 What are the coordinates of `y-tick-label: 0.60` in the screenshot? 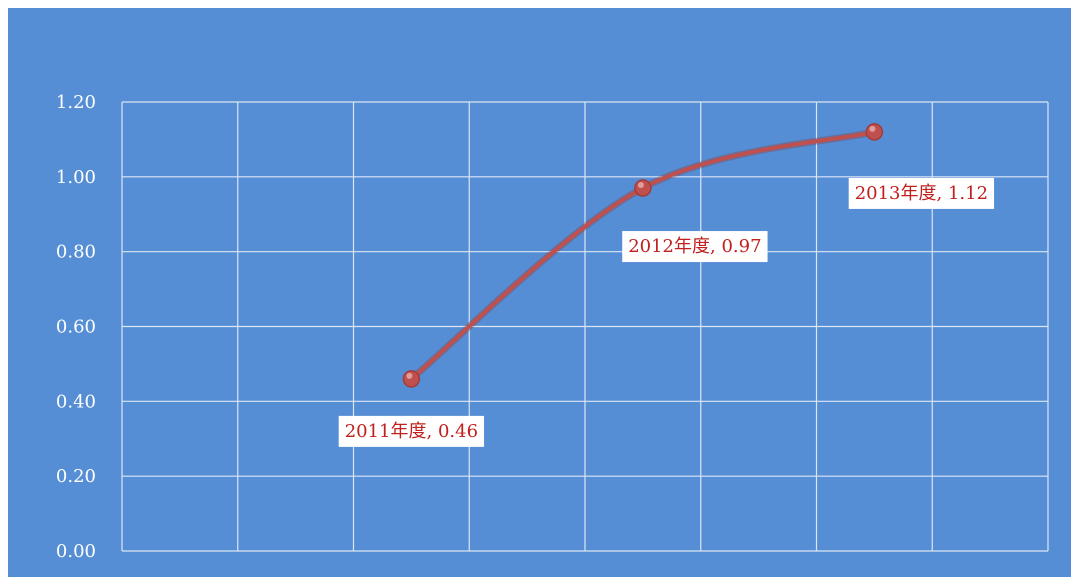 It's located at (76, 327).